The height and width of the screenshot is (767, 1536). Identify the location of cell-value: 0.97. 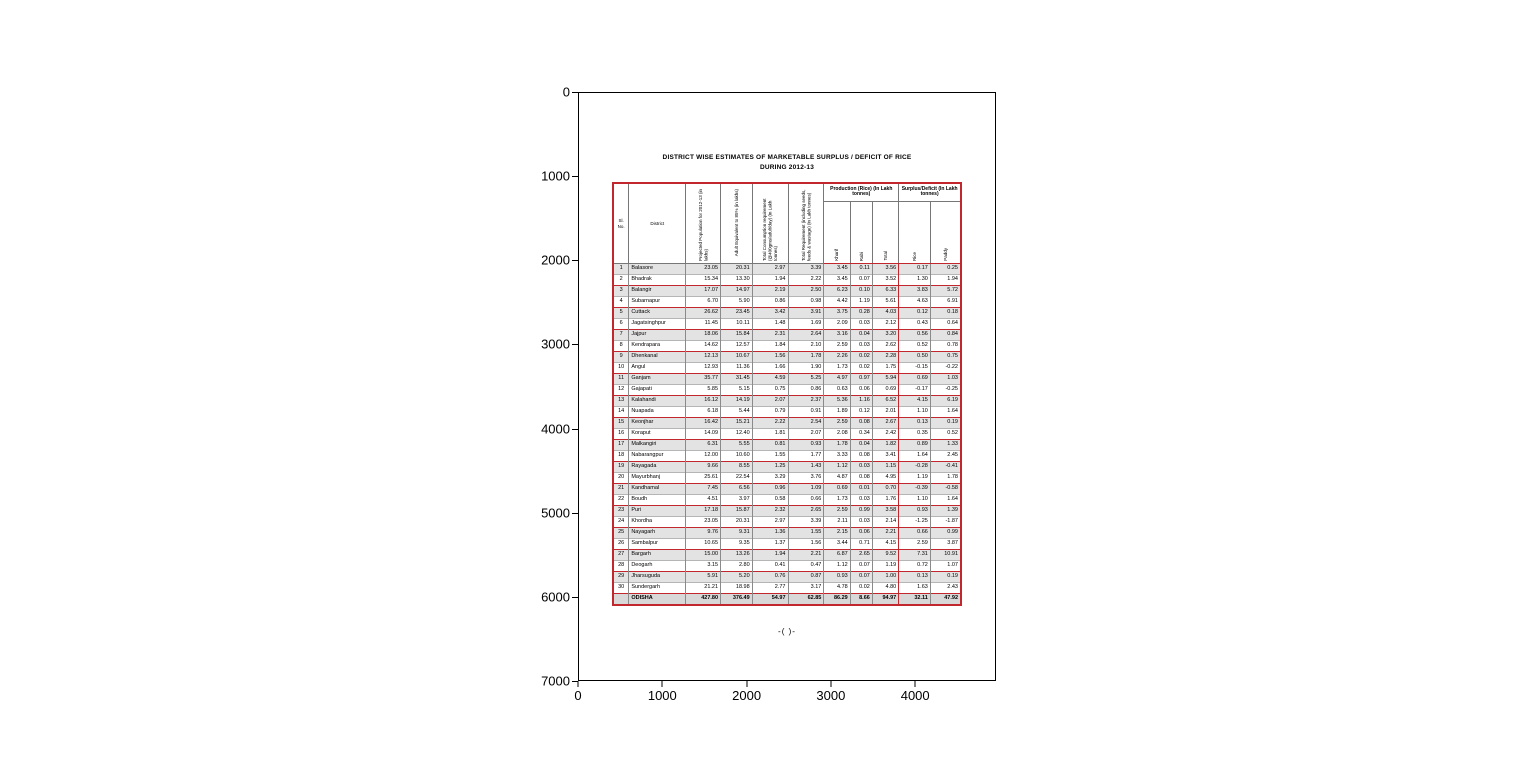
(861, 379).